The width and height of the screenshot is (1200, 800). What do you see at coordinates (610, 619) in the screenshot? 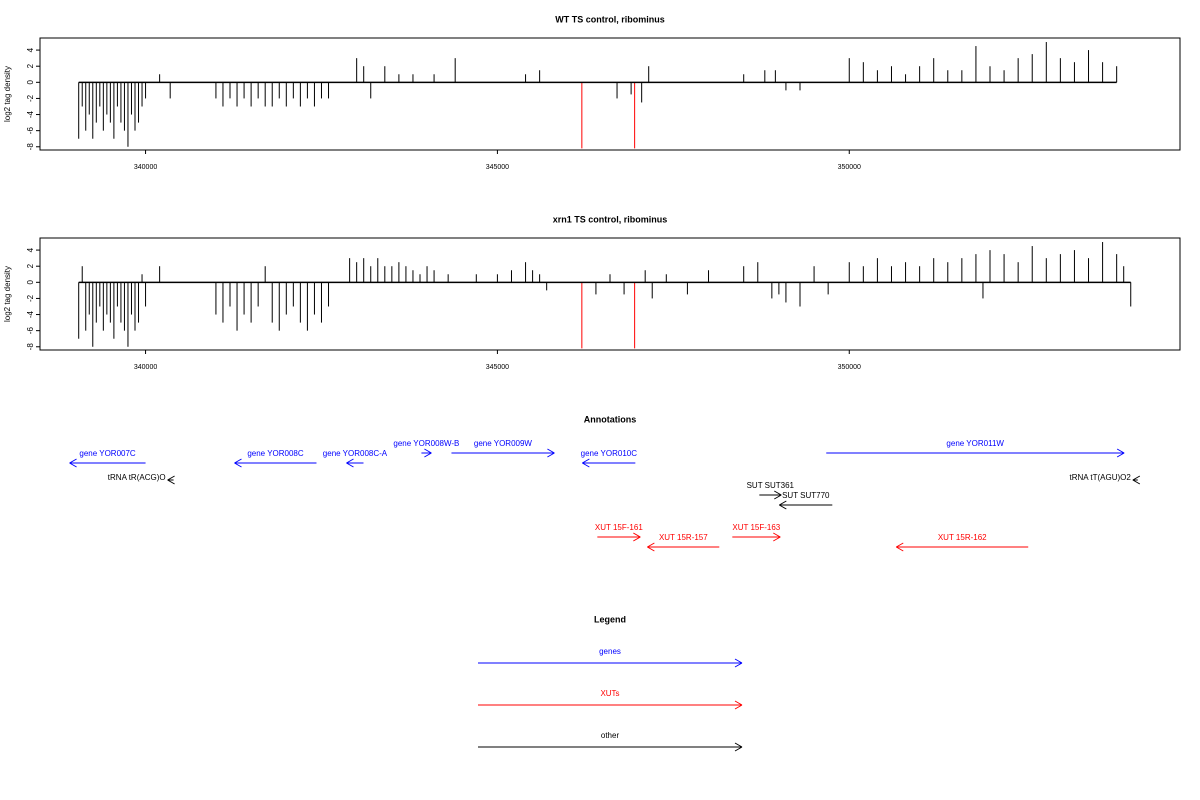
I see `legend-title: Legend` at bounding box center [610, 619].